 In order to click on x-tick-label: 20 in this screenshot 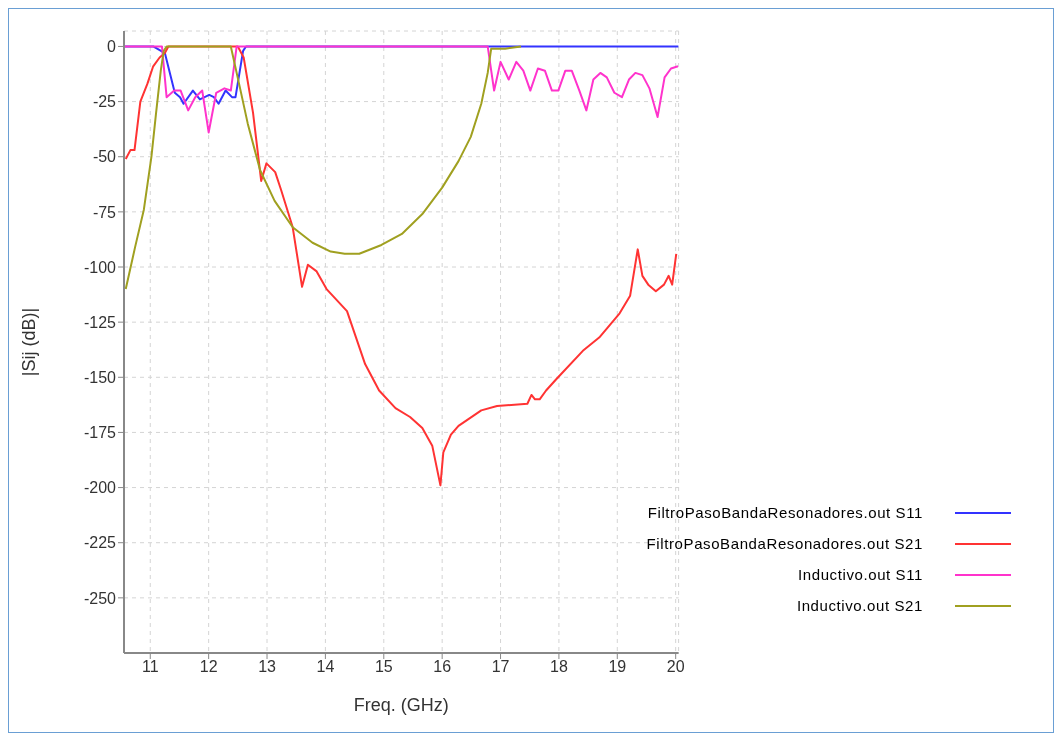, I will do `click(675, 667)`.